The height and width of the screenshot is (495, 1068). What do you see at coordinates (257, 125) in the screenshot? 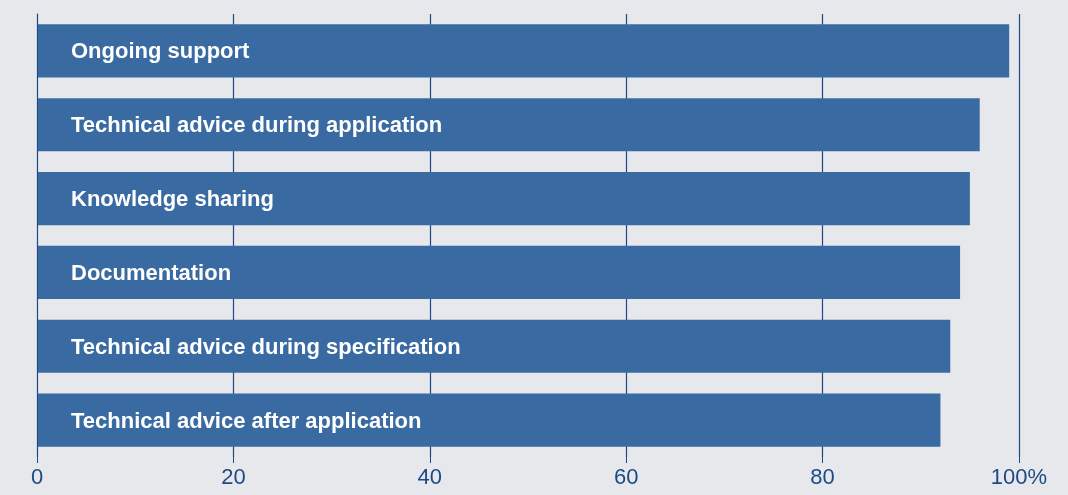
I see `y-tick-label: Technical advice during application` at bounding box center [257, 125].